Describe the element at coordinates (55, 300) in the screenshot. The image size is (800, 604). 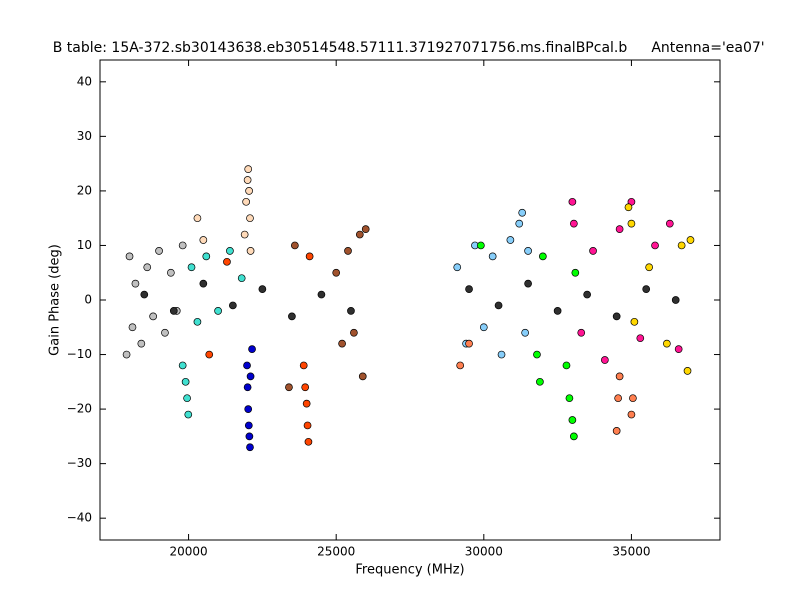
I see `y-axis-label: Gain Phase (deg)` at that location.